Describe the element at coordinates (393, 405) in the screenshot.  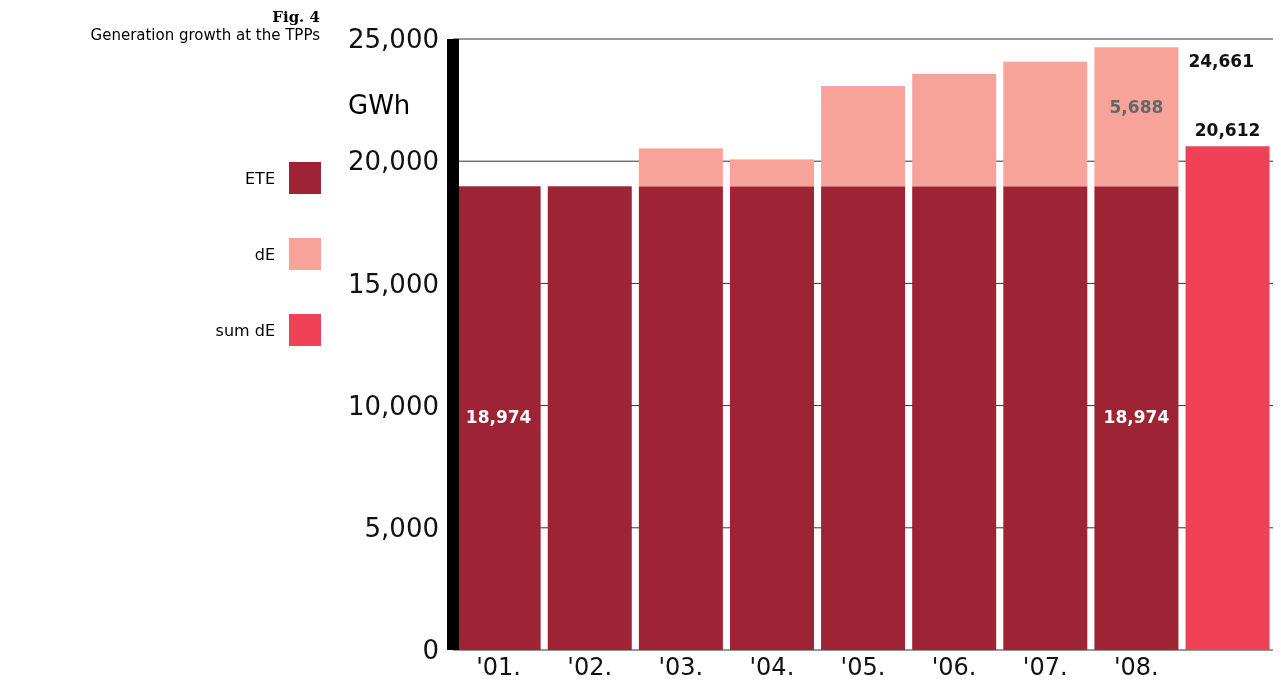
I see `y-tick-label: 10,000` at that location.